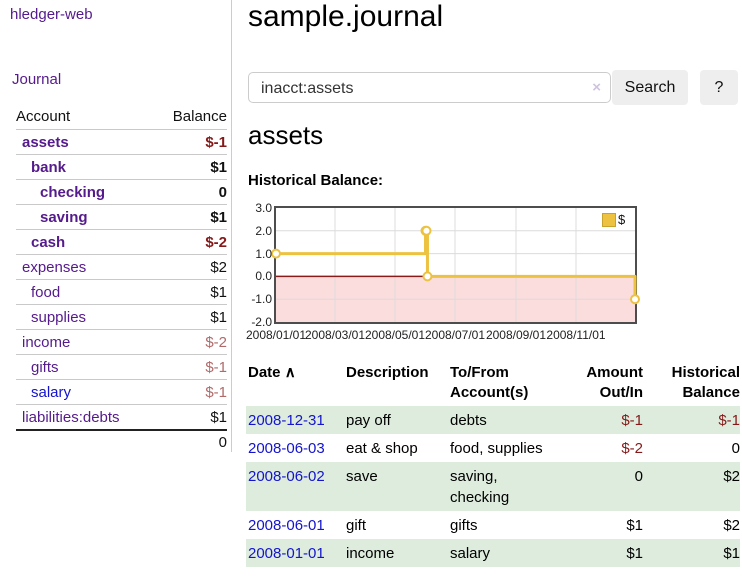 This screenshot has width=742, height=582. Describe the element at coordinates (731, 525) in the screenshot. I see `cell-balance: $2` at that location.